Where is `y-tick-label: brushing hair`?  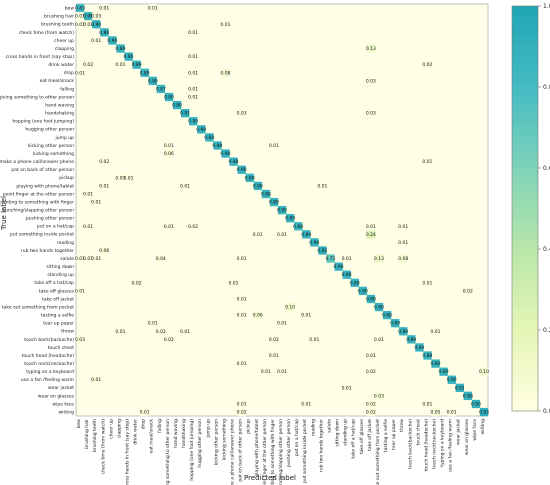
y-tick-label: brushing hair is located at coordinates (59, 17).